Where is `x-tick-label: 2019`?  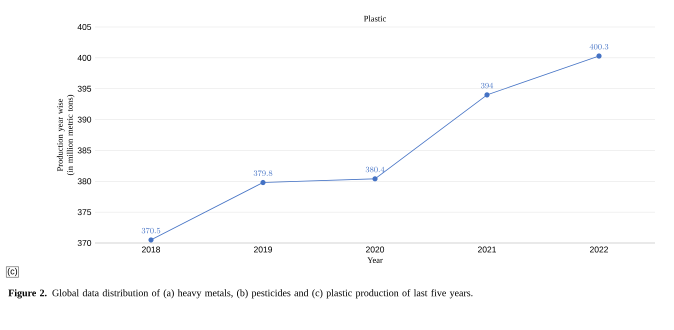 x-tick-label: 2019 is located at coordinates (263, 249).